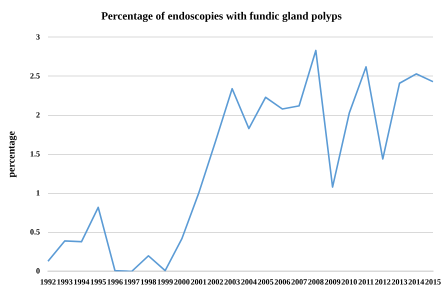  What do you see at coordinates (81, 281) in the screenshot?
I see `x-tick-label: 1994` at bounding box center [81, 281].